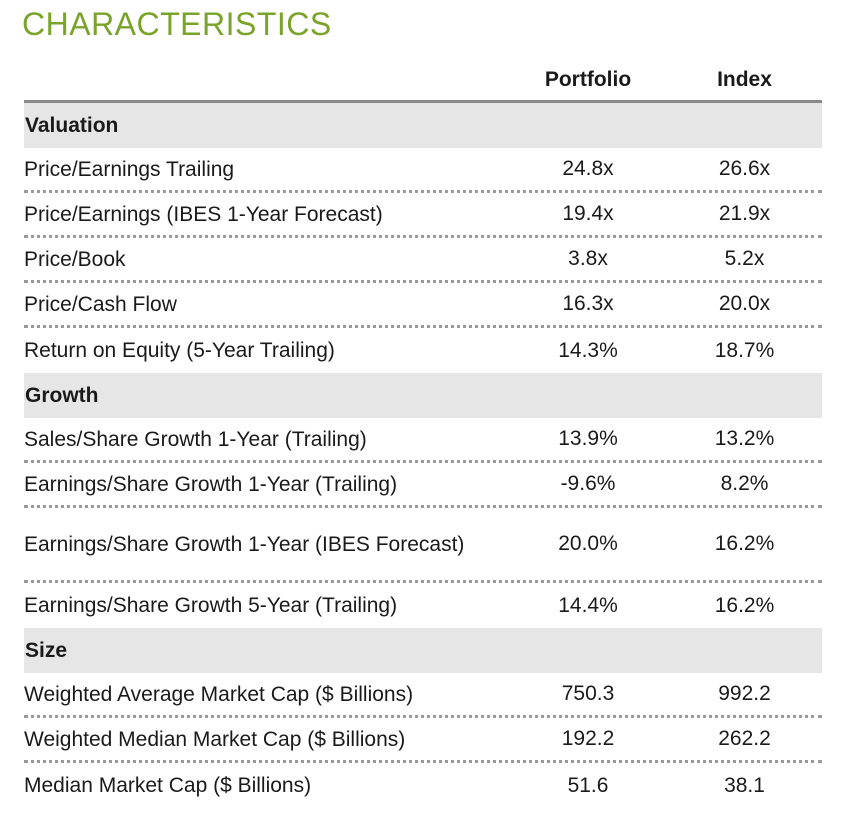  Describe the element at coordinates (211, 605) in the screenshot. I see `row-label: Earnings/Share Growth 5-Year (Trailing)` at that location.